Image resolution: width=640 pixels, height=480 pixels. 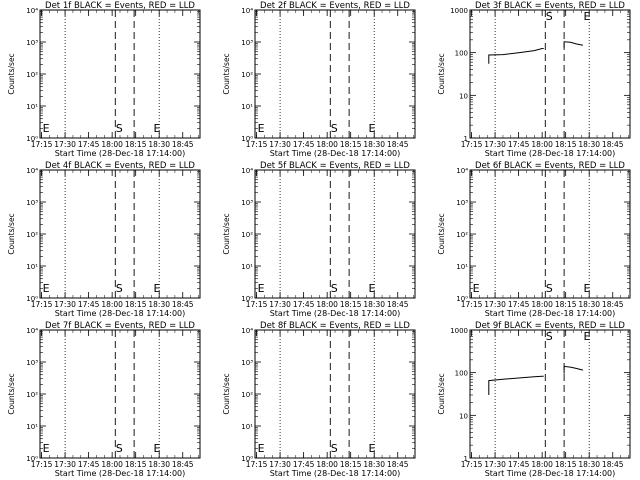 What do you see at coordinates (466, 139) in the screenshot?
I see `y-tick-label: 1` at bounding box center [466, 139].